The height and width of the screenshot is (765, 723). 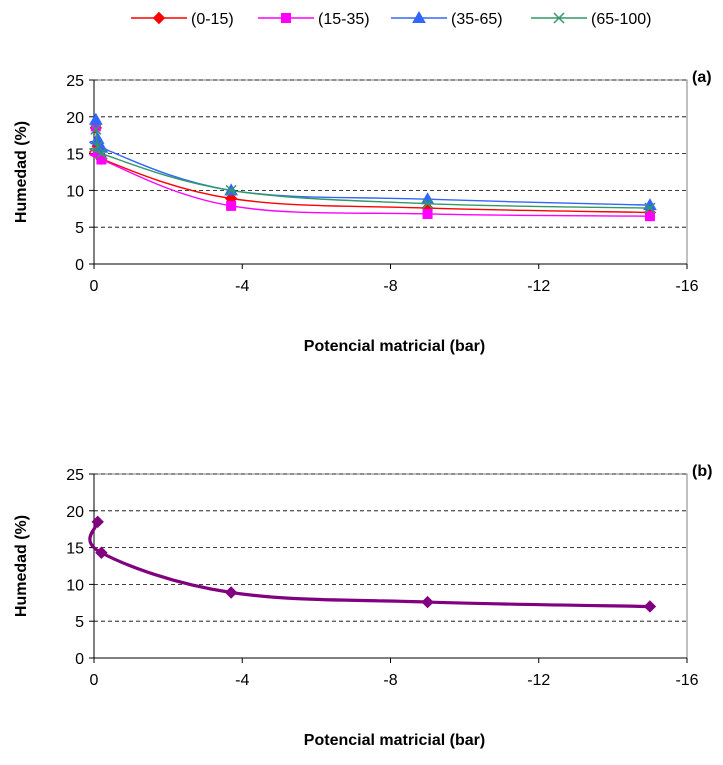 What do you see at coordinates (314, 19) in the screenshot?
I see `legend-item: (15-35)` at bounding box center [314, 19].